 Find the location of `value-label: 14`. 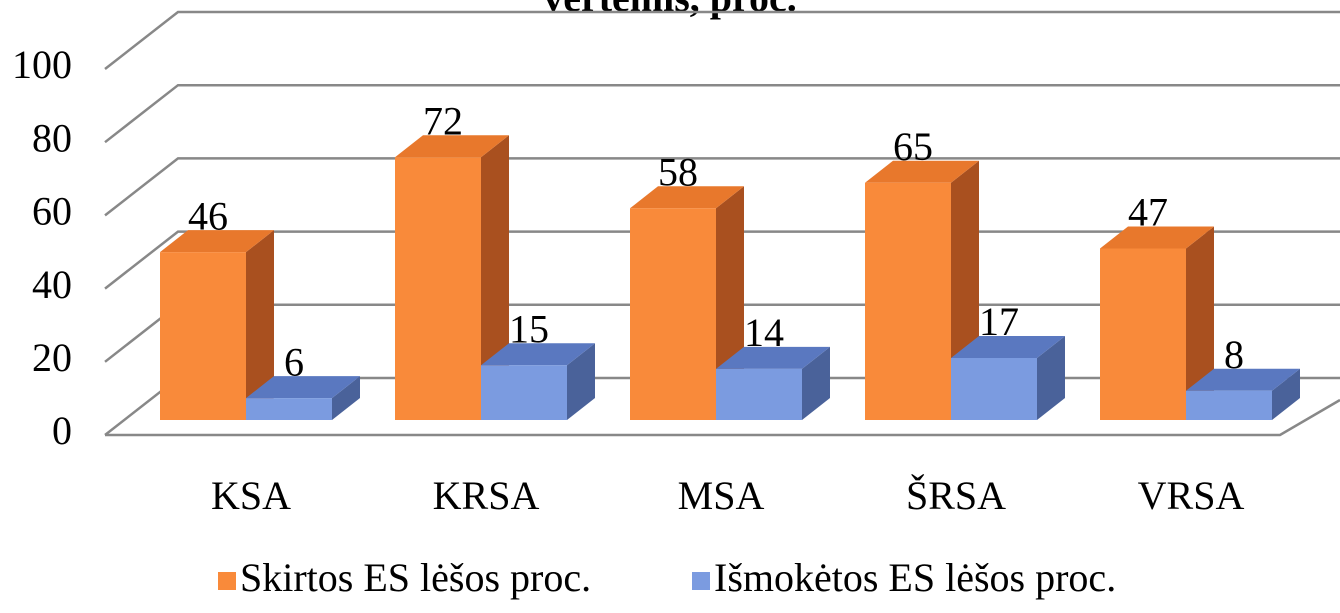

value-label: 14 is located at coordinates (764, 332).